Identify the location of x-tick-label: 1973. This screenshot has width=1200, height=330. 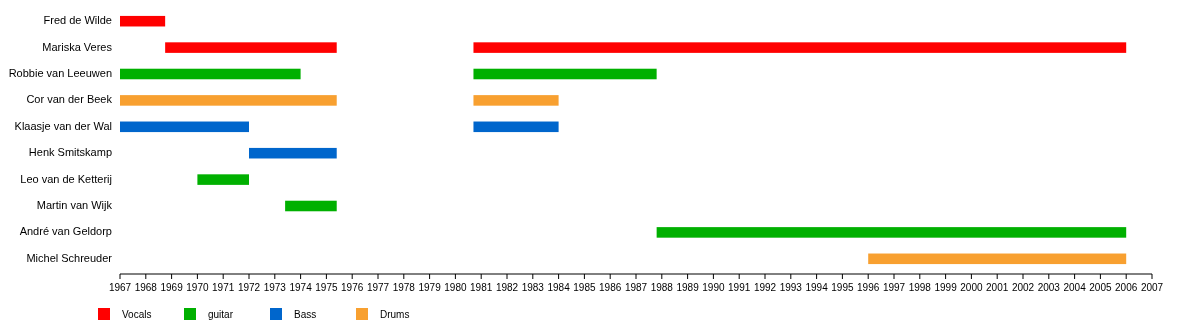
(275, 287).